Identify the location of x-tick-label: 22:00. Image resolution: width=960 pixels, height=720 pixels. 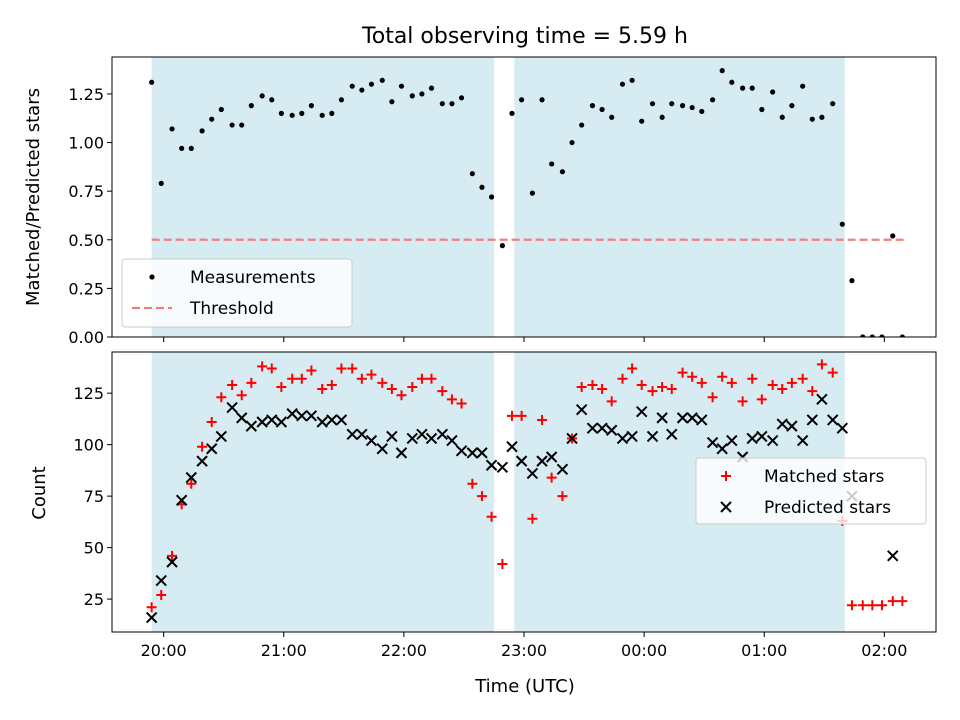
(404, 650).